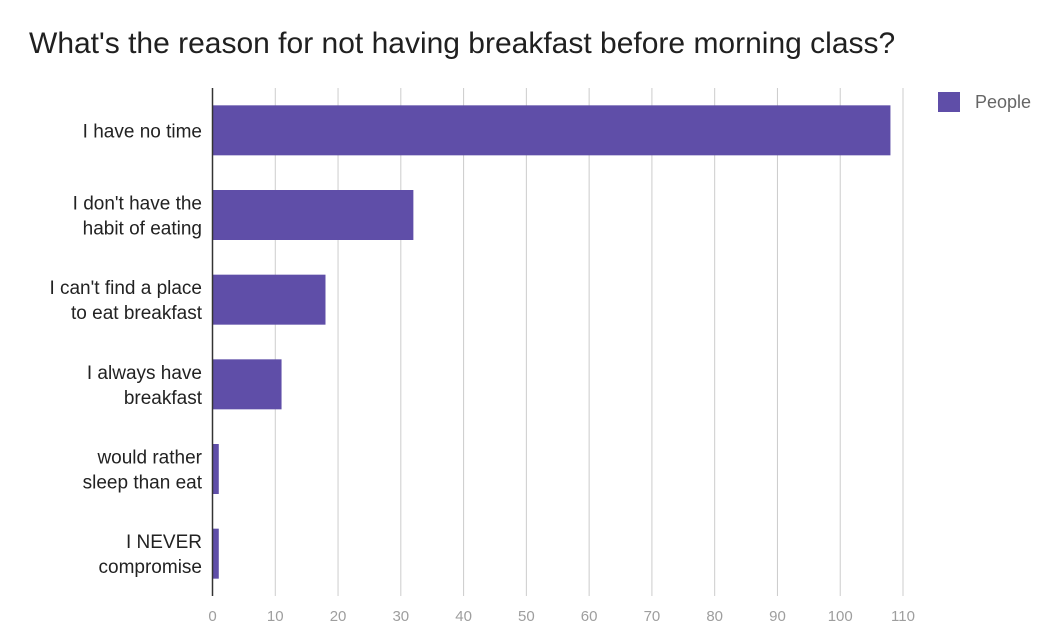  Describe the element at coordinates (714, 616) in the screenshot. I see `x-tick-label-80: 80` at that location.